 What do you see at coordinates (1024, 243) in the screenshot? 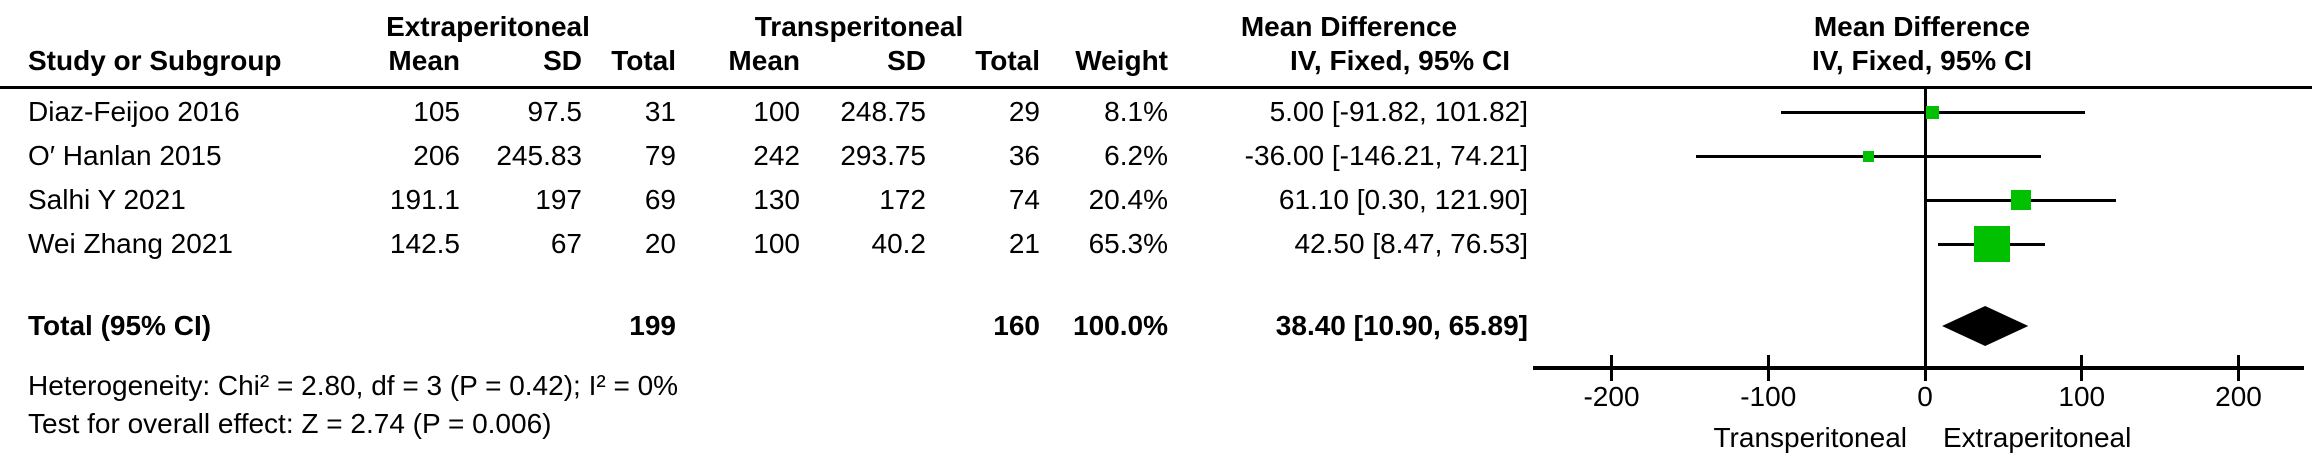
I see `total-trans-cell: 21` at bounding box center [1024, 243].